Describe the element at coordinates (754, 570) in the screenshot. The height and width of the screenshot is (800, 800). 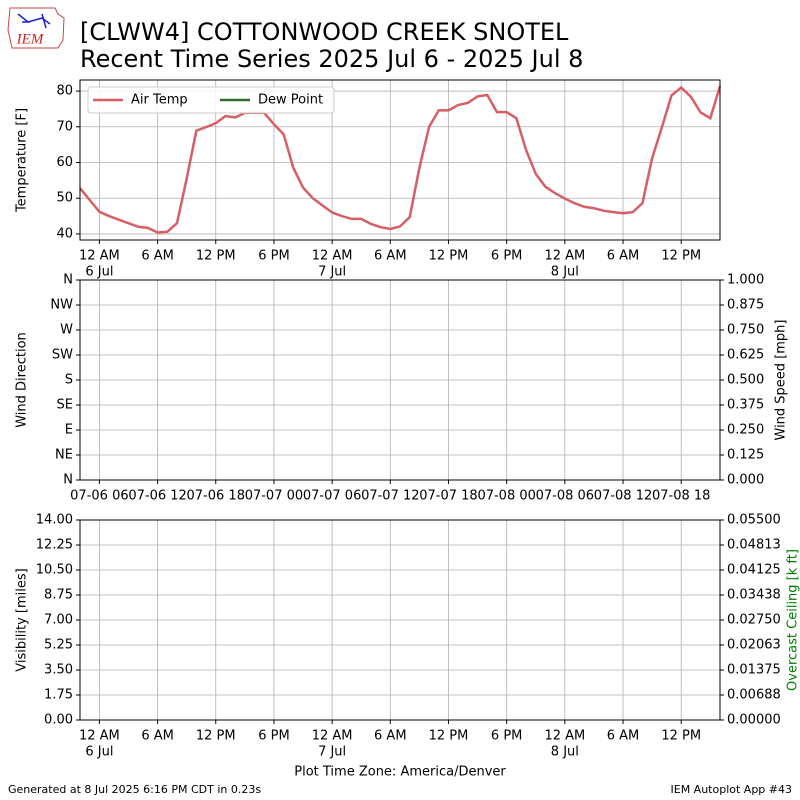
I see `y2-tick-label: 0.04125` at that location.